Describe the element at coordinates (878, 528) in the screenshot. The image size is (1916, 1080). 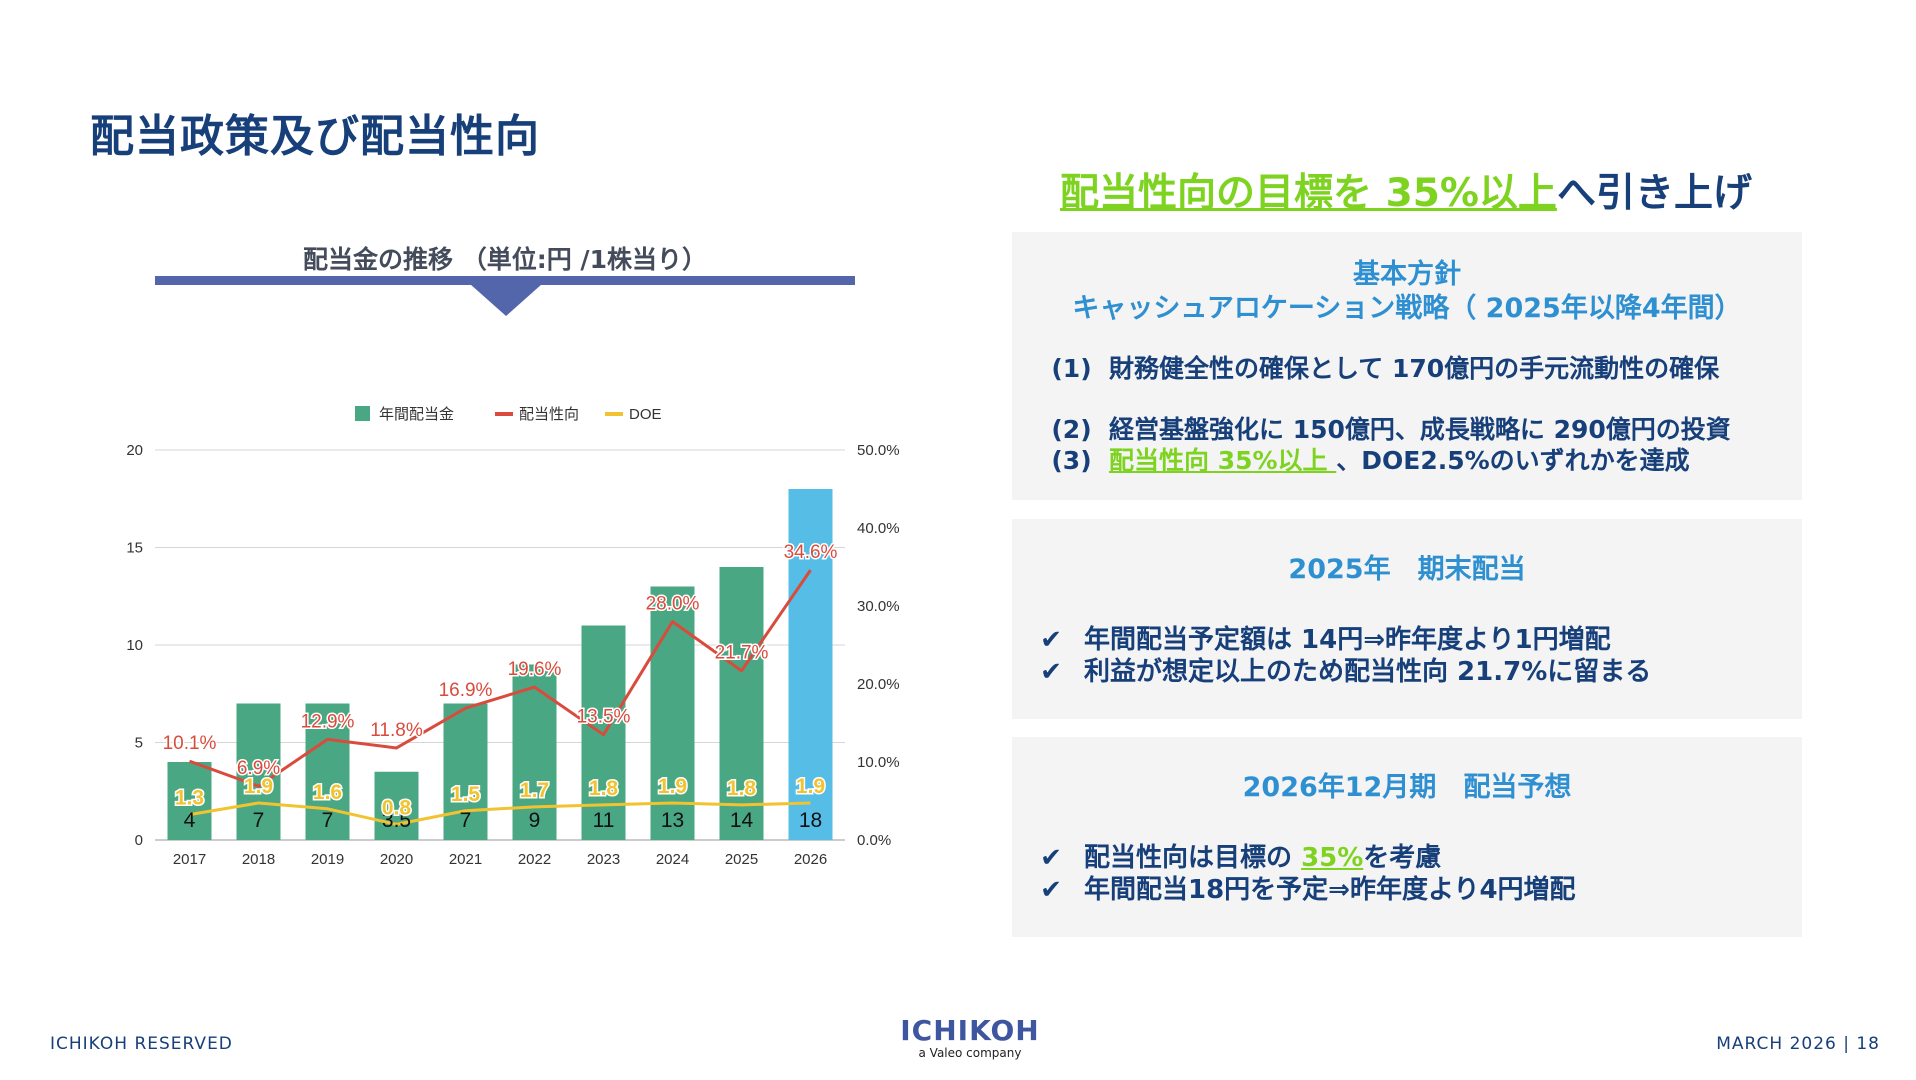
I see `y-right-tick-label: 40.0%` at that location.